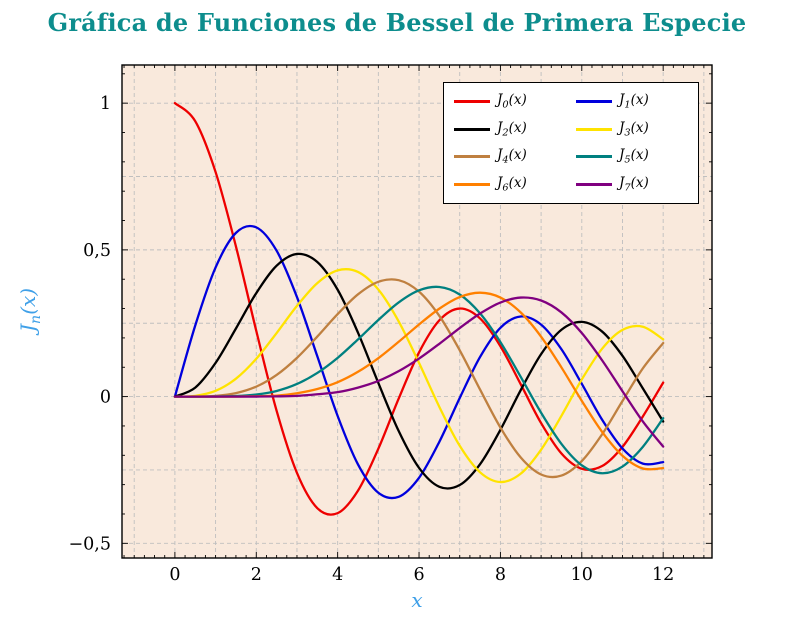 The image size is (794, 629). I want to click on legend-item-j3: J3(x), so click(632, 129).